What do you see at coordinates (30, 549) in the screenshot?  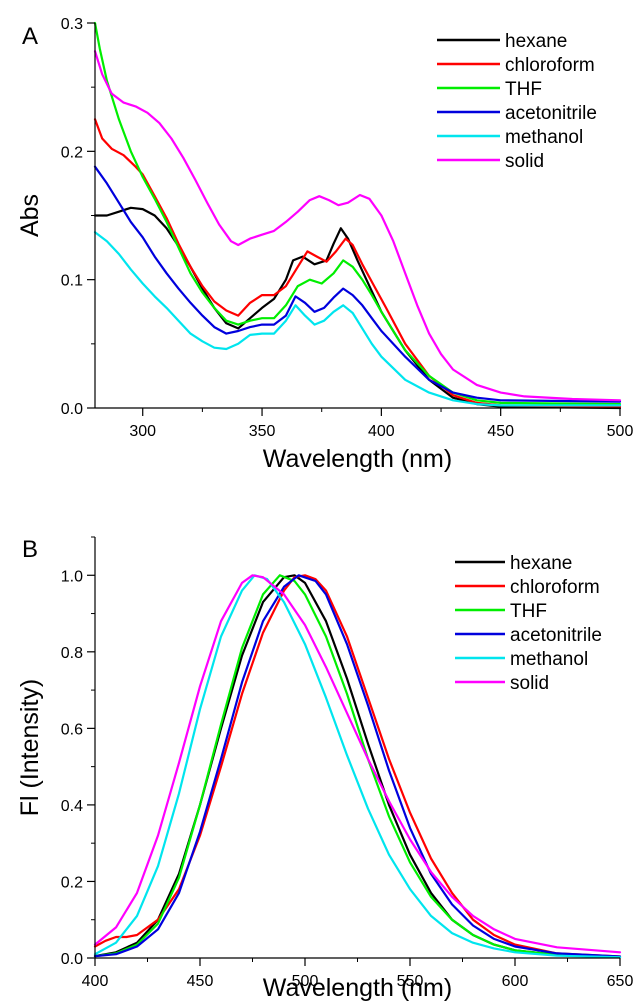 I see `panel-label: B` at bounding box center [30, 549].